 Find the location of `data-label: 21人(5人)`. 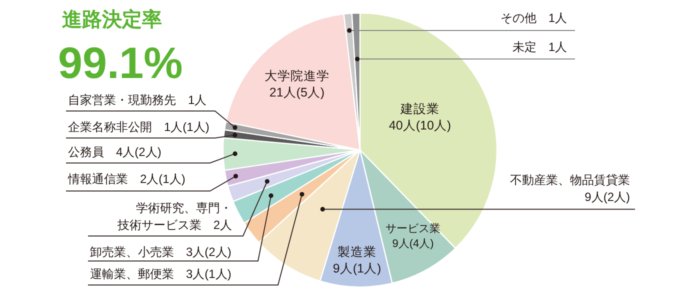

data-label: 21人(5人) is located at coordinates (297, 93).